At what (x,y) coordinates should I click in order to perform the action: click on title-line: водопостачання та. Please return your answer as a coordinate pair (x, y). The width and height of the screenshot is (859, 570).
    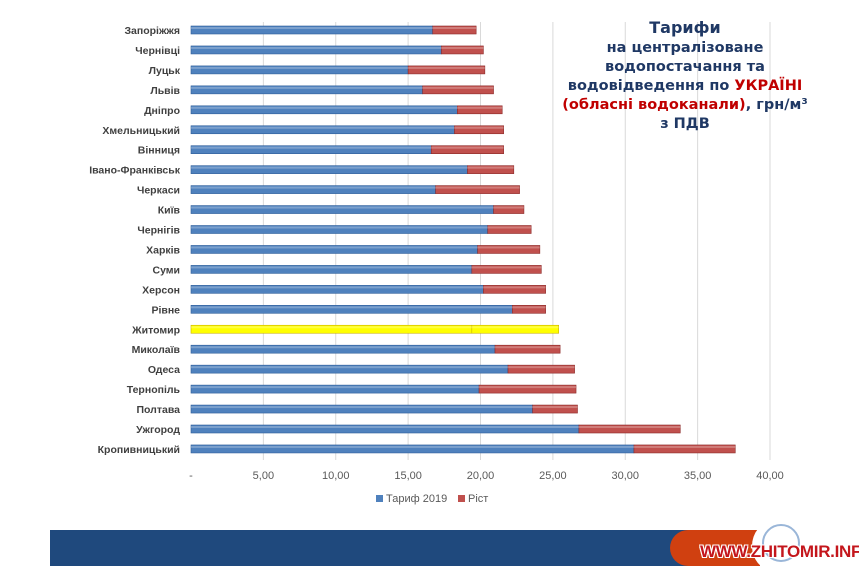
    Looking at the image, I should click on (685, 67).